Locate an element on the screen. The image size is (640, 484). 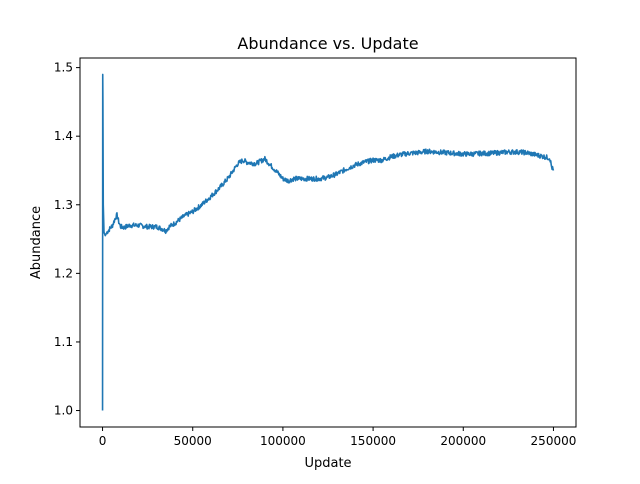
y-axis-label: Abundance is located at coordinates (36, 242).